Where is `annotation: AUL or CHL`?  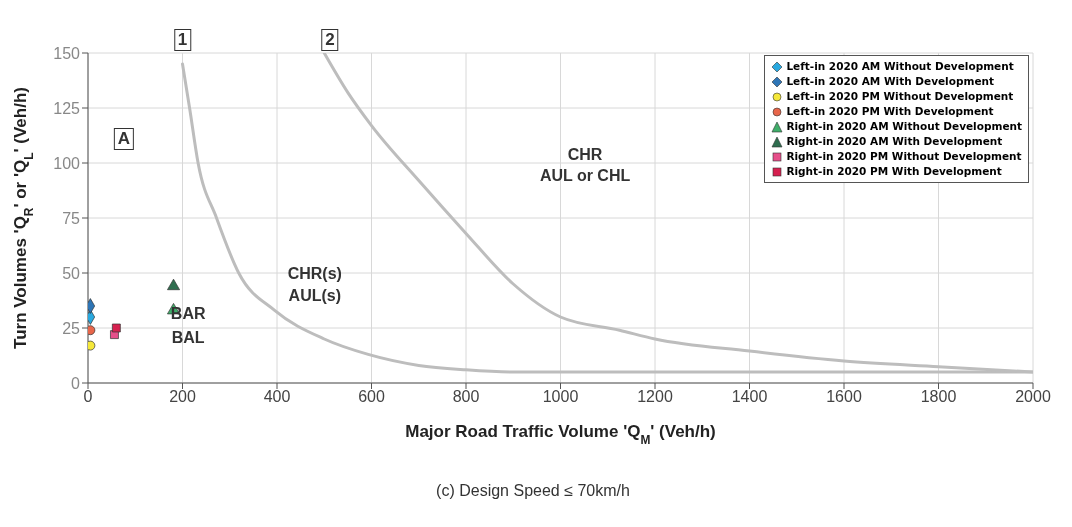
annotation: AUL or CHL is located at coordinates (585, 176).